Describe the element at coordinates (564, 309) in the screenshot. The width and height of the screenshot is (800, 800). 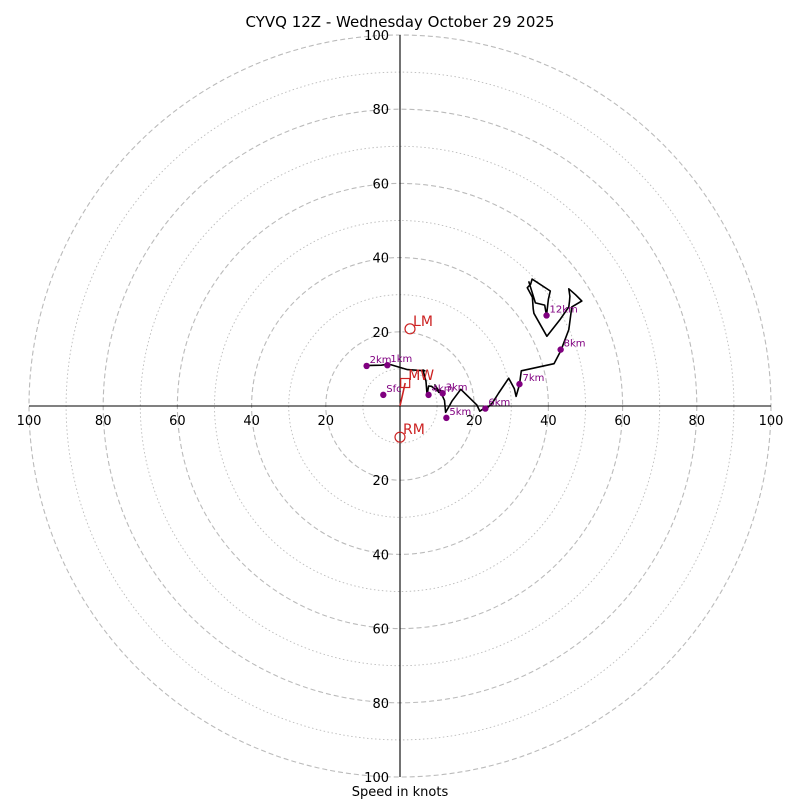
I see `height-label-12km: 12km` at that location.